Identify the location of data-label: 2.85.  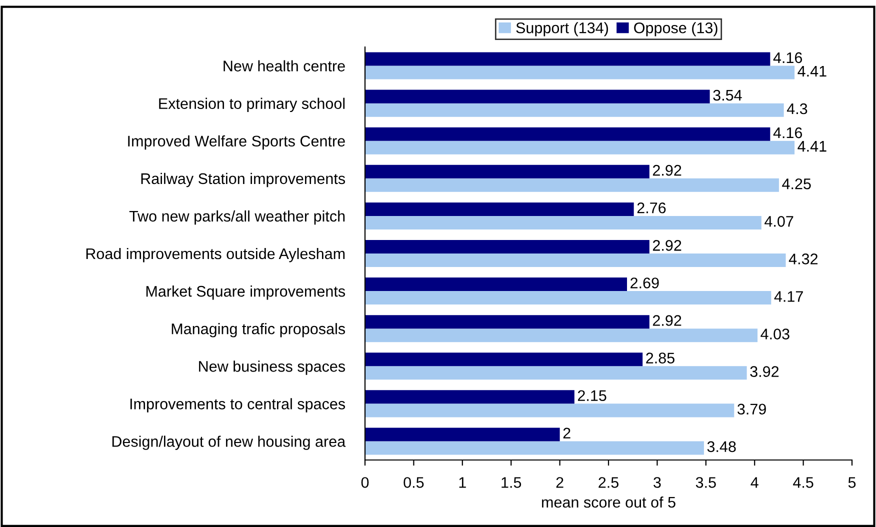
(660, 358).